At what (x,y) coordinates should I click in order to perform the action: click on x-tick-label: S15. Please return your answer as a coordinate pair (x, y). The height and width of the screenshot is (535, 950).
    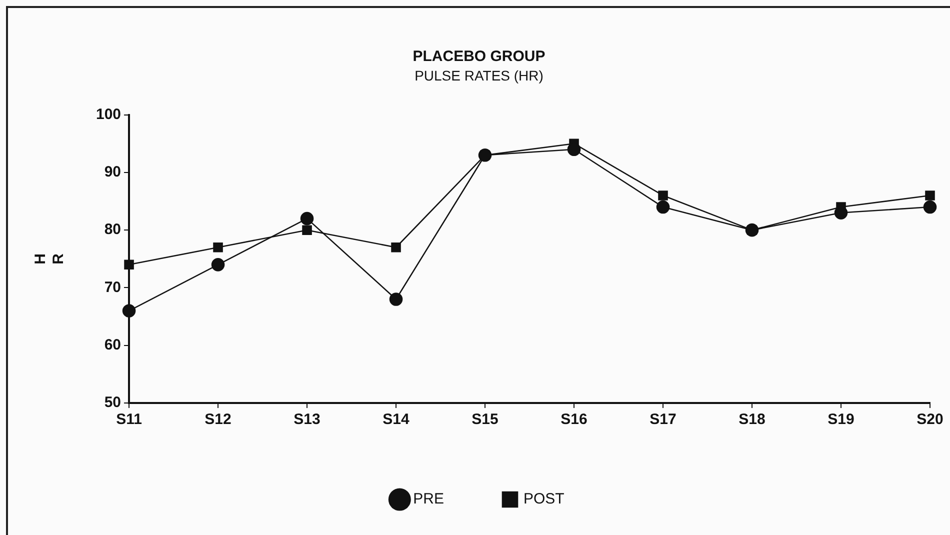
    Looking at the image, I should click on (485, 419).